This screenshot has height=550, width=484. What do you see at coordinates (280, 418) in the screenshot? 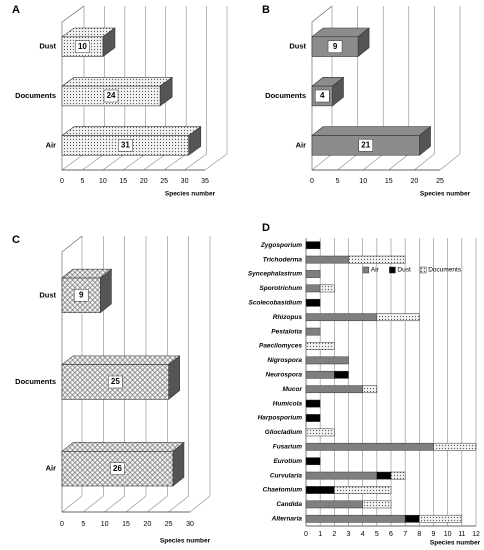
I see `category-label: Harposporium` at bounding box center [280, 418].